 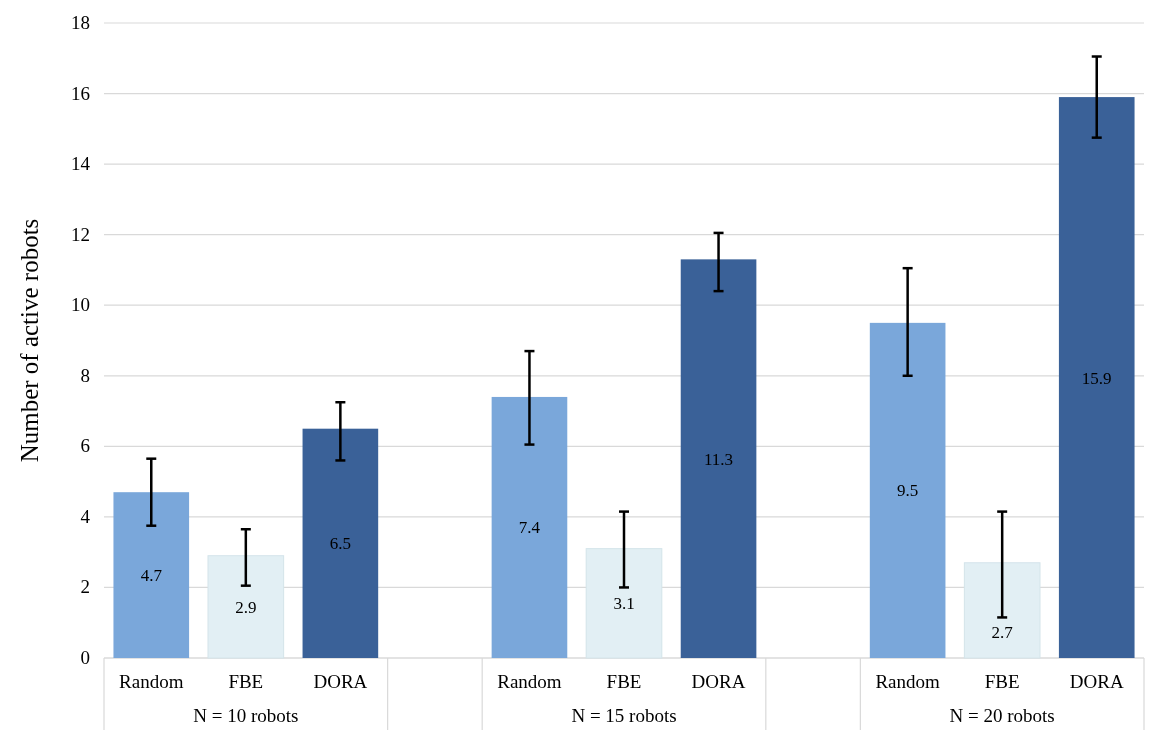 What do you see at coordinates (85, 375) in the screenshot?
I see `y-tick-label: 8` at bounding box center [85, 375].